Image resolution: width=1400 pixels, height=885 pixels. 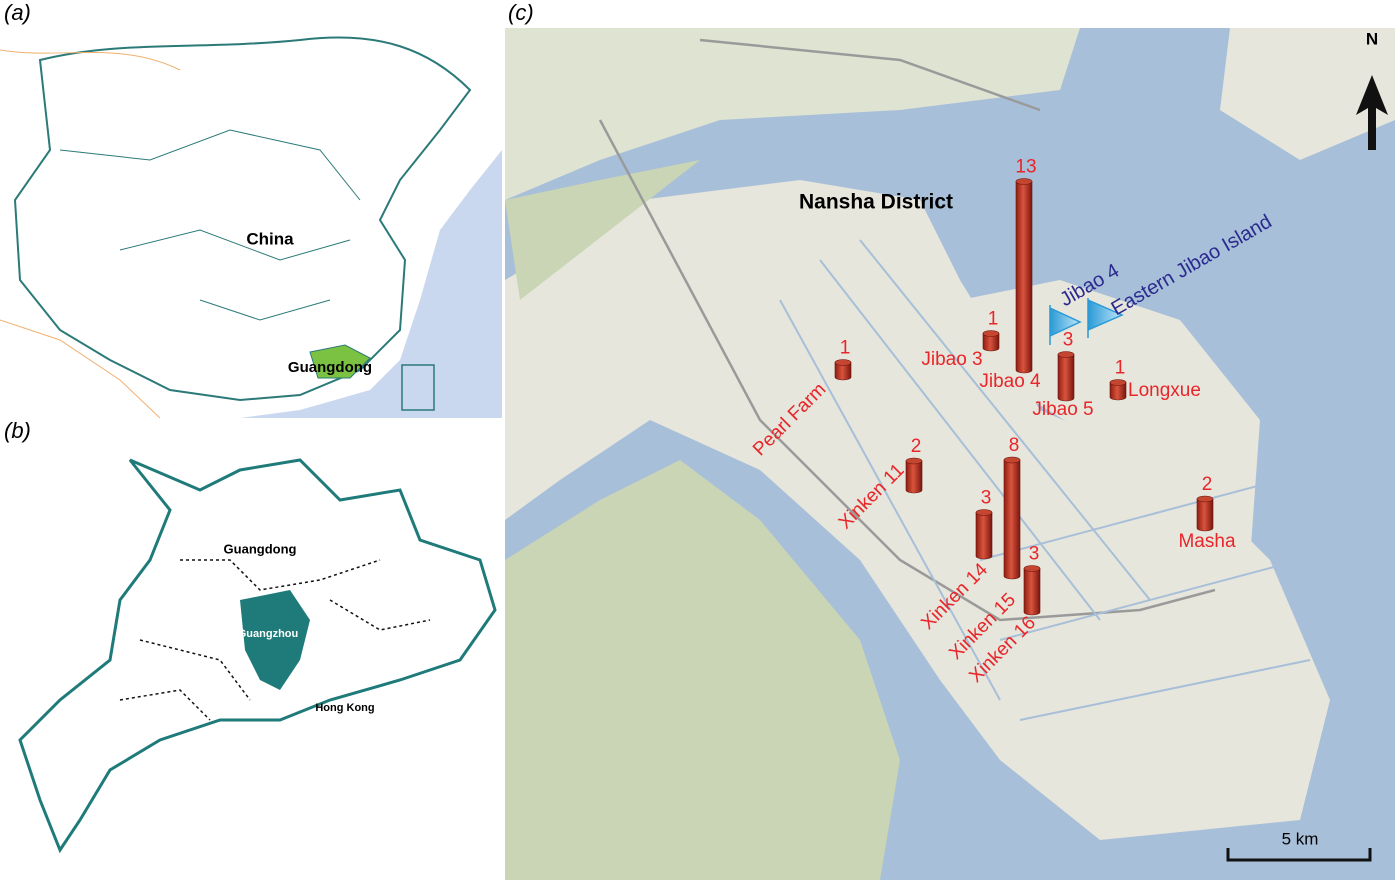 I want to click on place-label: Guangzhou, so click(x=268, y=634).